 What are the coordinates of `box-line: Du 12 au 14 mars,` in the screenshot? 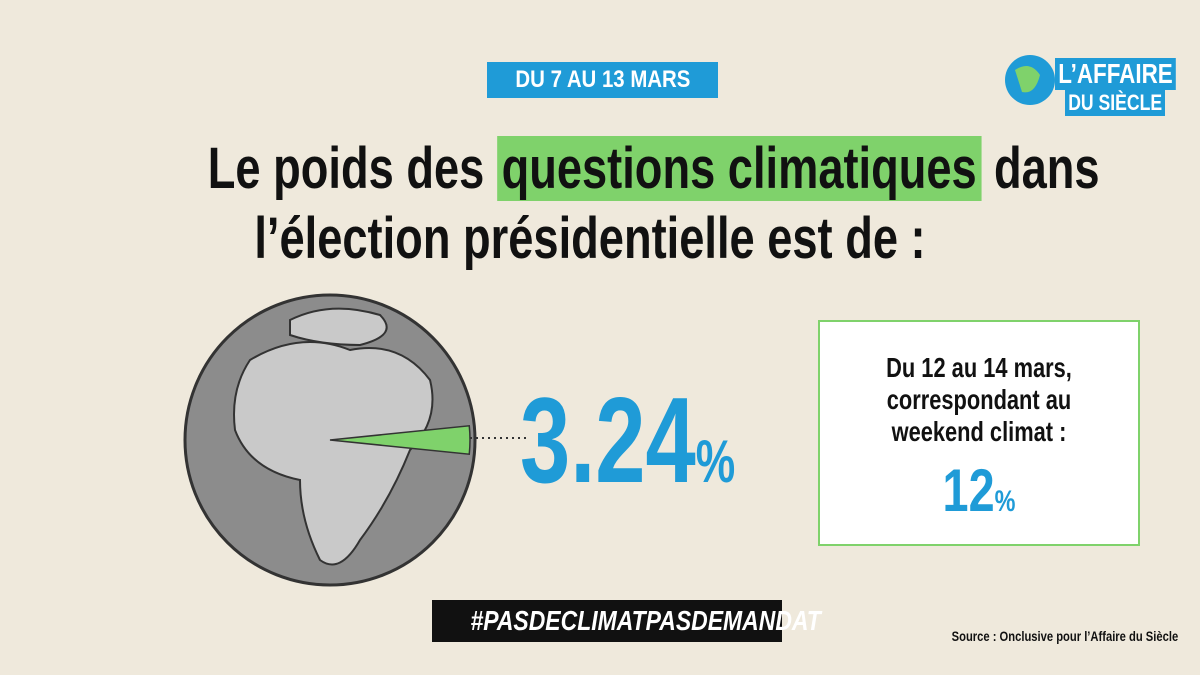 It's located at (979, 367).